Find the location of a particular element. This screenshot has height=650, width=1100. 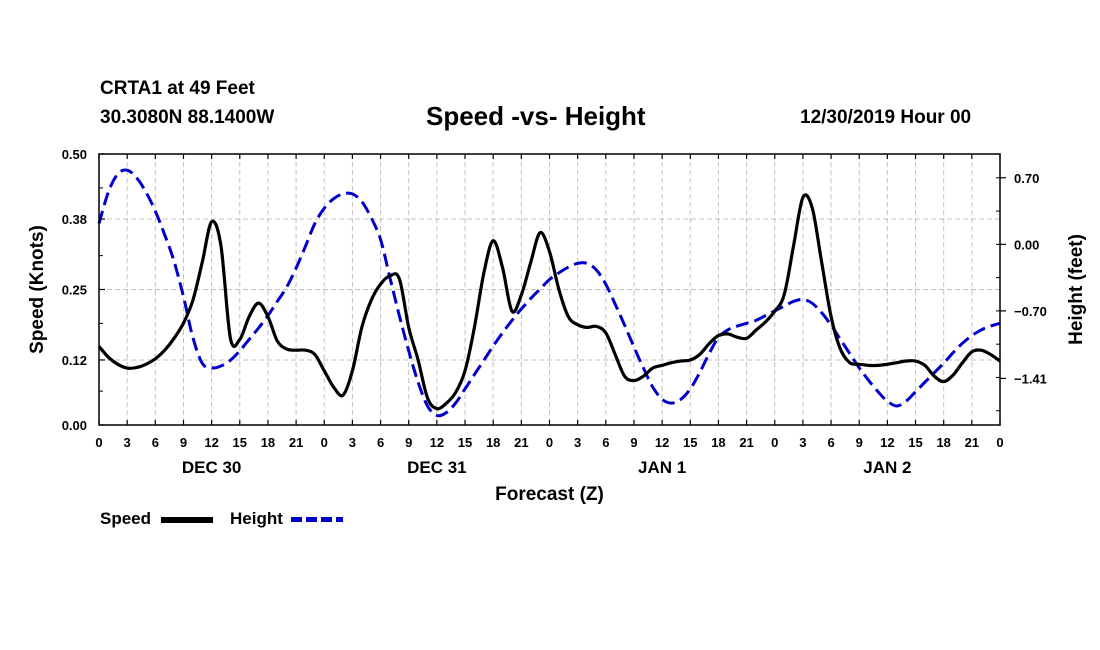

y-axis-right: 0.70 0.00 −0.70 −1.41 is located at coordinates (1021, 291).